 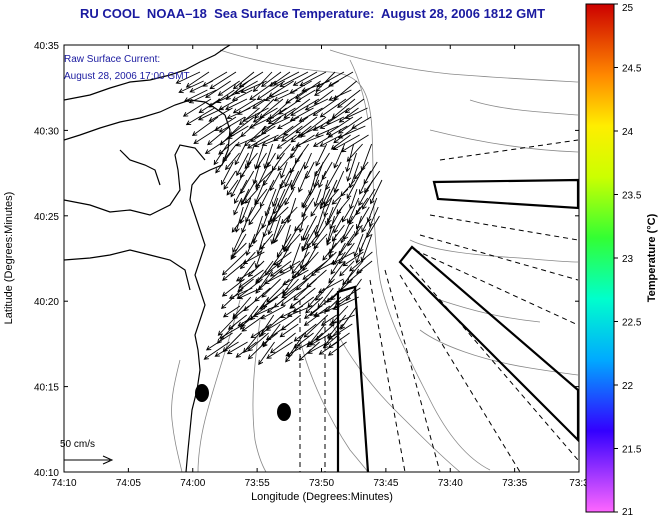 What do you see at coordinates (46, 473) in the screenshot?
I see `y-tick-label: 40:10` at bounding box center [46, 473].